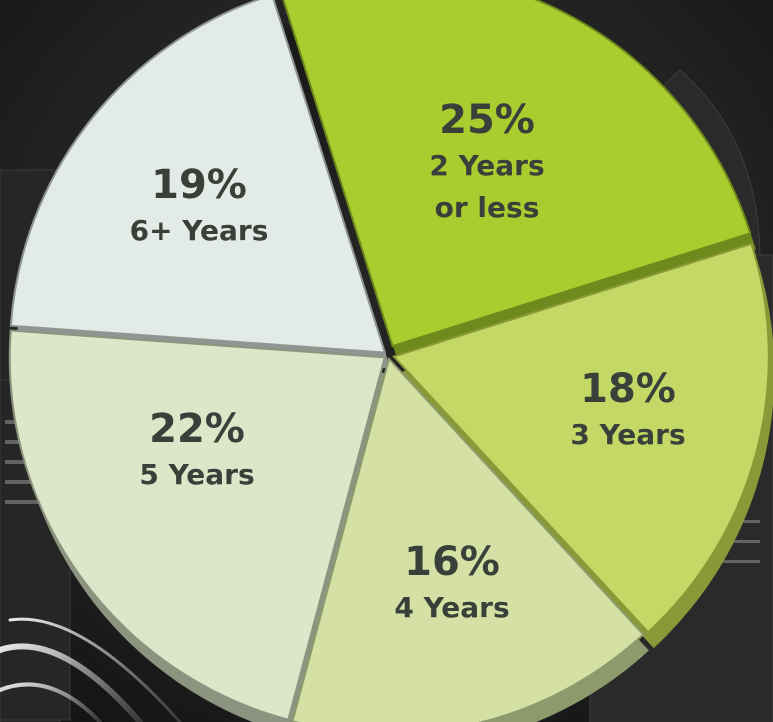 Image resolution: width=773 pixels, height=722 pixels. I want to click on slice-percent-label: 18%, so click(628, 389).